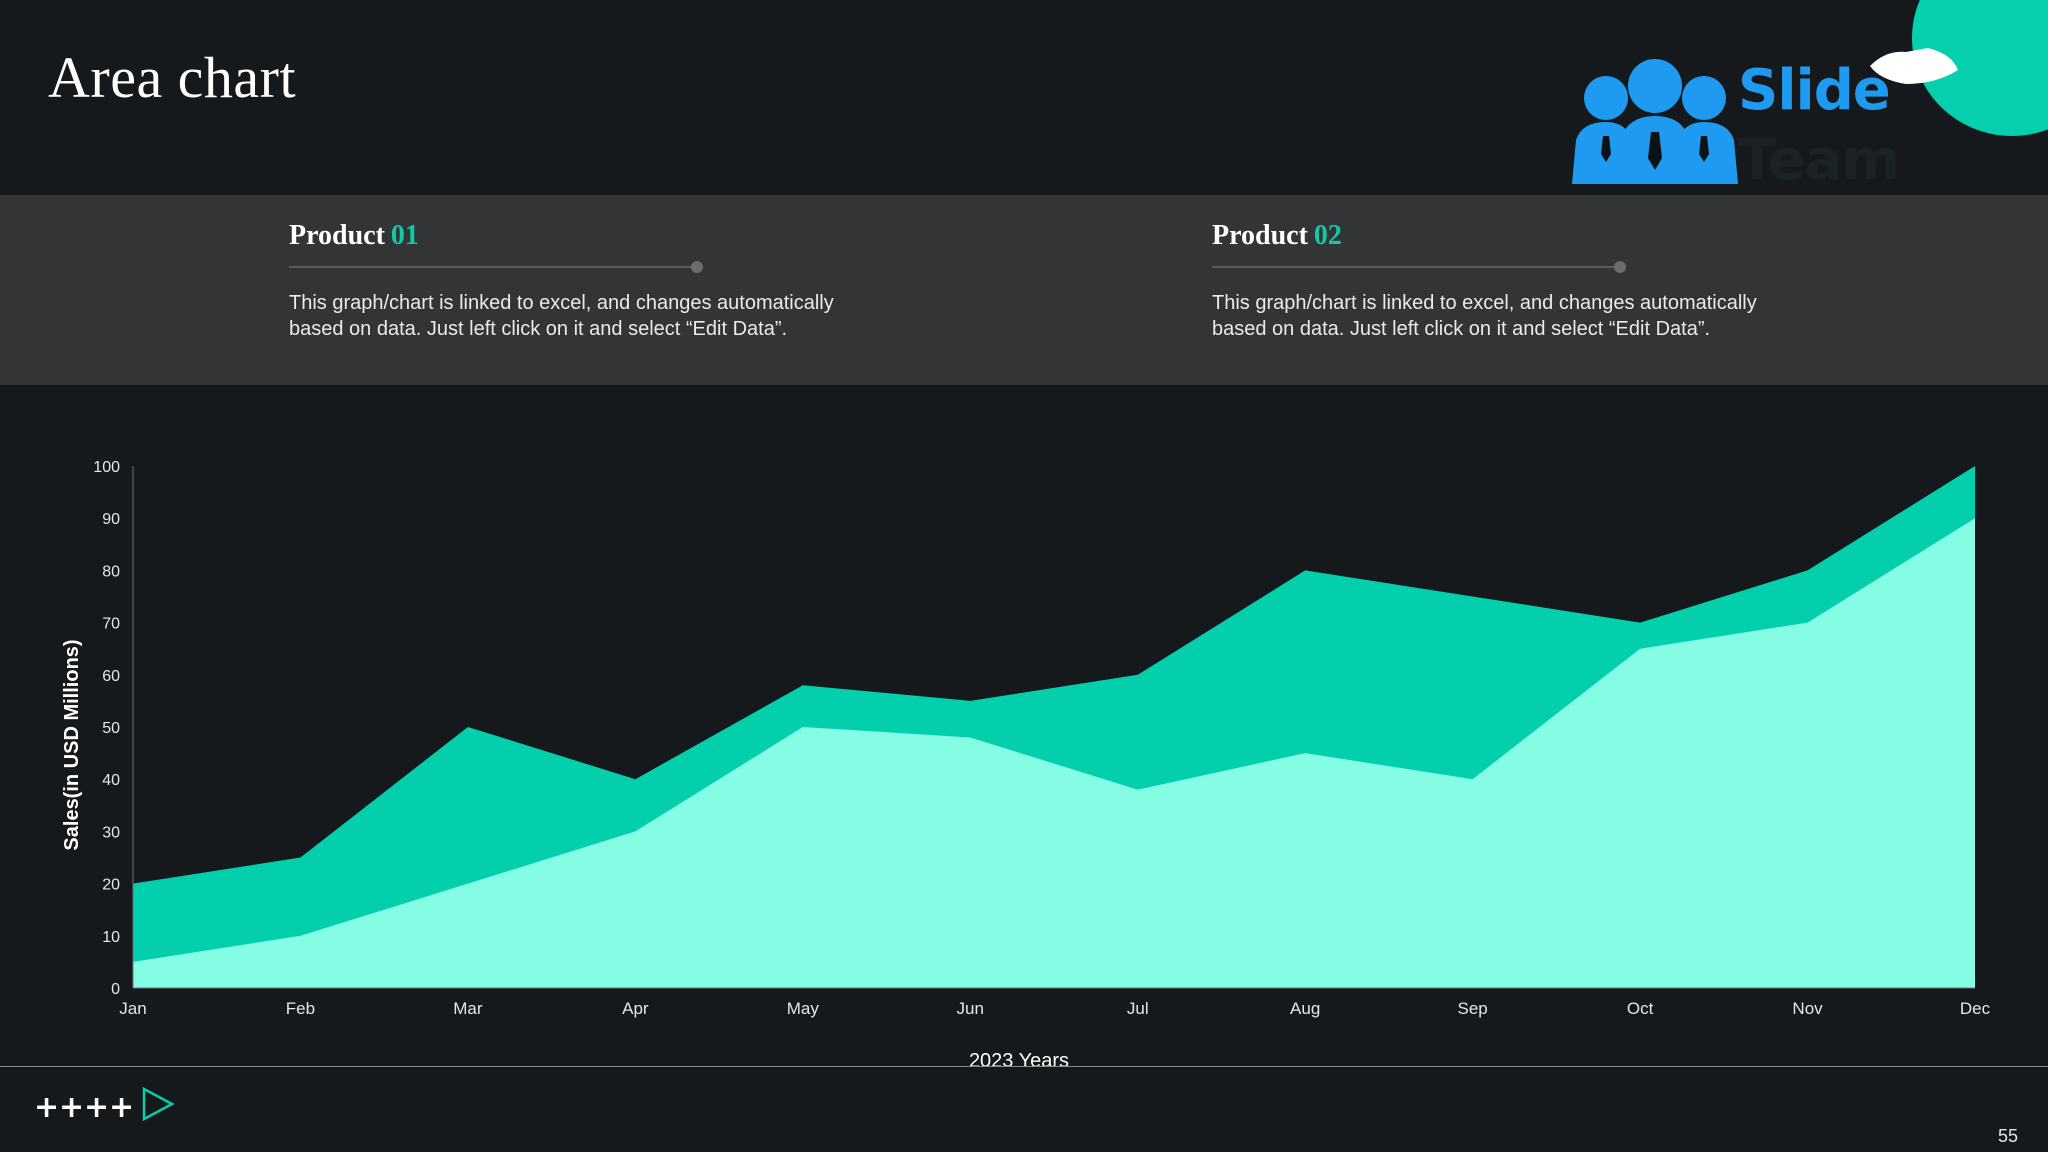  I want to click on slideteam-logo-icon, so click(1655, 121).